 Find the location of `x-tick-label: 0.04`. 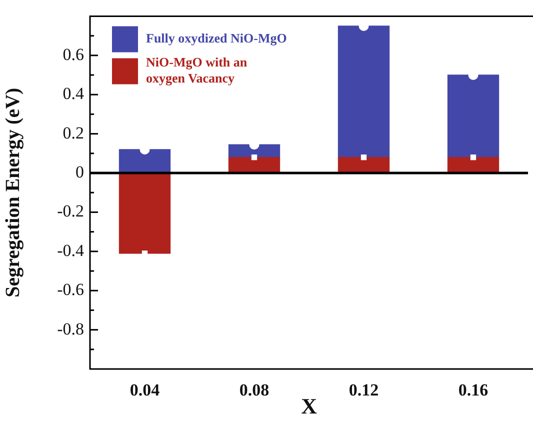

x-tick-label: 0.04 is located at coordinates (145, 390).